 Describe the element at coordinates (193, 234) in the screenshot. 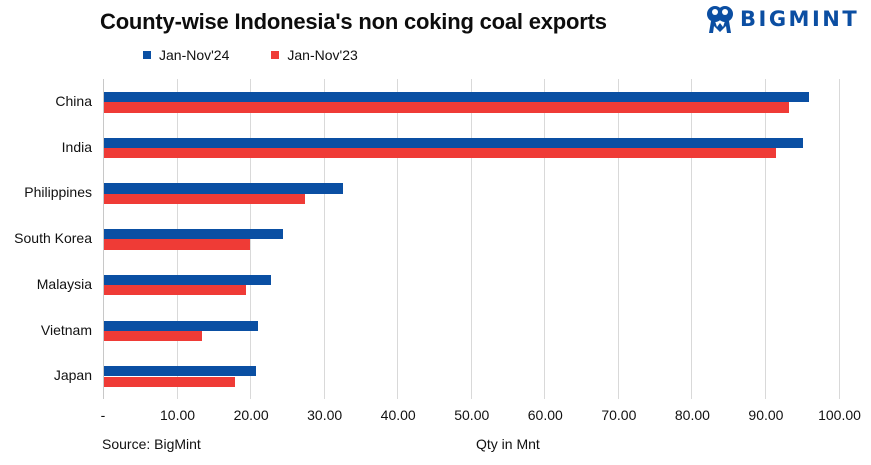

I see `bar-south-korea-2024` at that location.